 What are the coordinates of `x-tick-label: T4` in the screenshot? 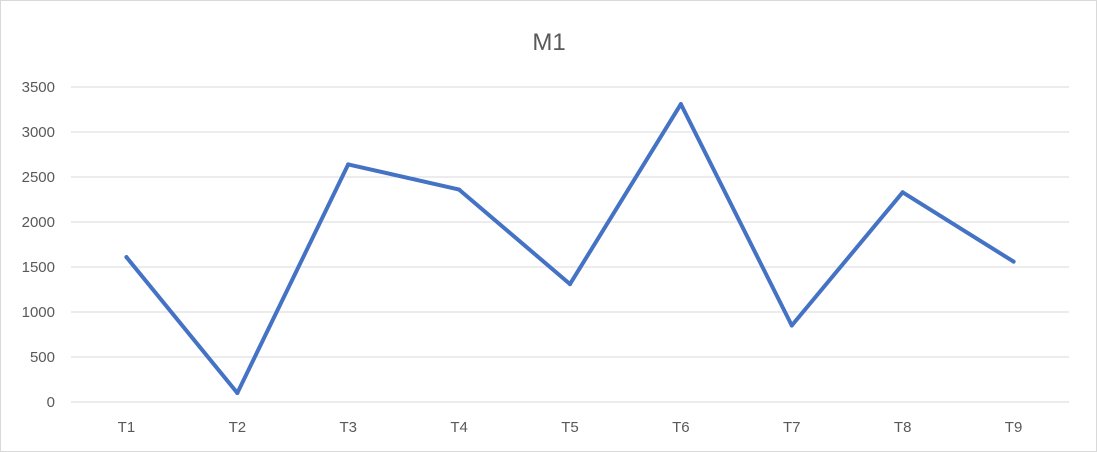 It's located at (459, 427).